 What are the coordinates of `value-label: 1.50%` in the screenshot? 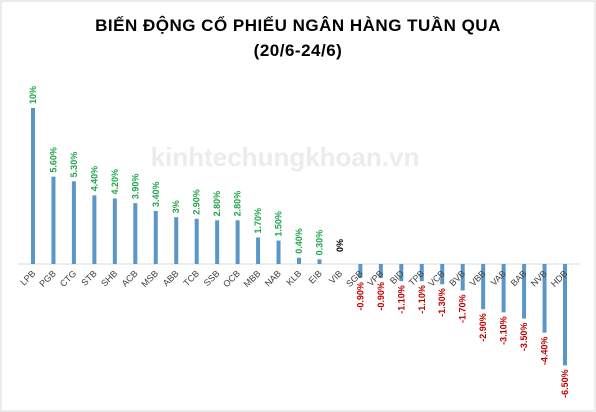 It's located at (279, 224).